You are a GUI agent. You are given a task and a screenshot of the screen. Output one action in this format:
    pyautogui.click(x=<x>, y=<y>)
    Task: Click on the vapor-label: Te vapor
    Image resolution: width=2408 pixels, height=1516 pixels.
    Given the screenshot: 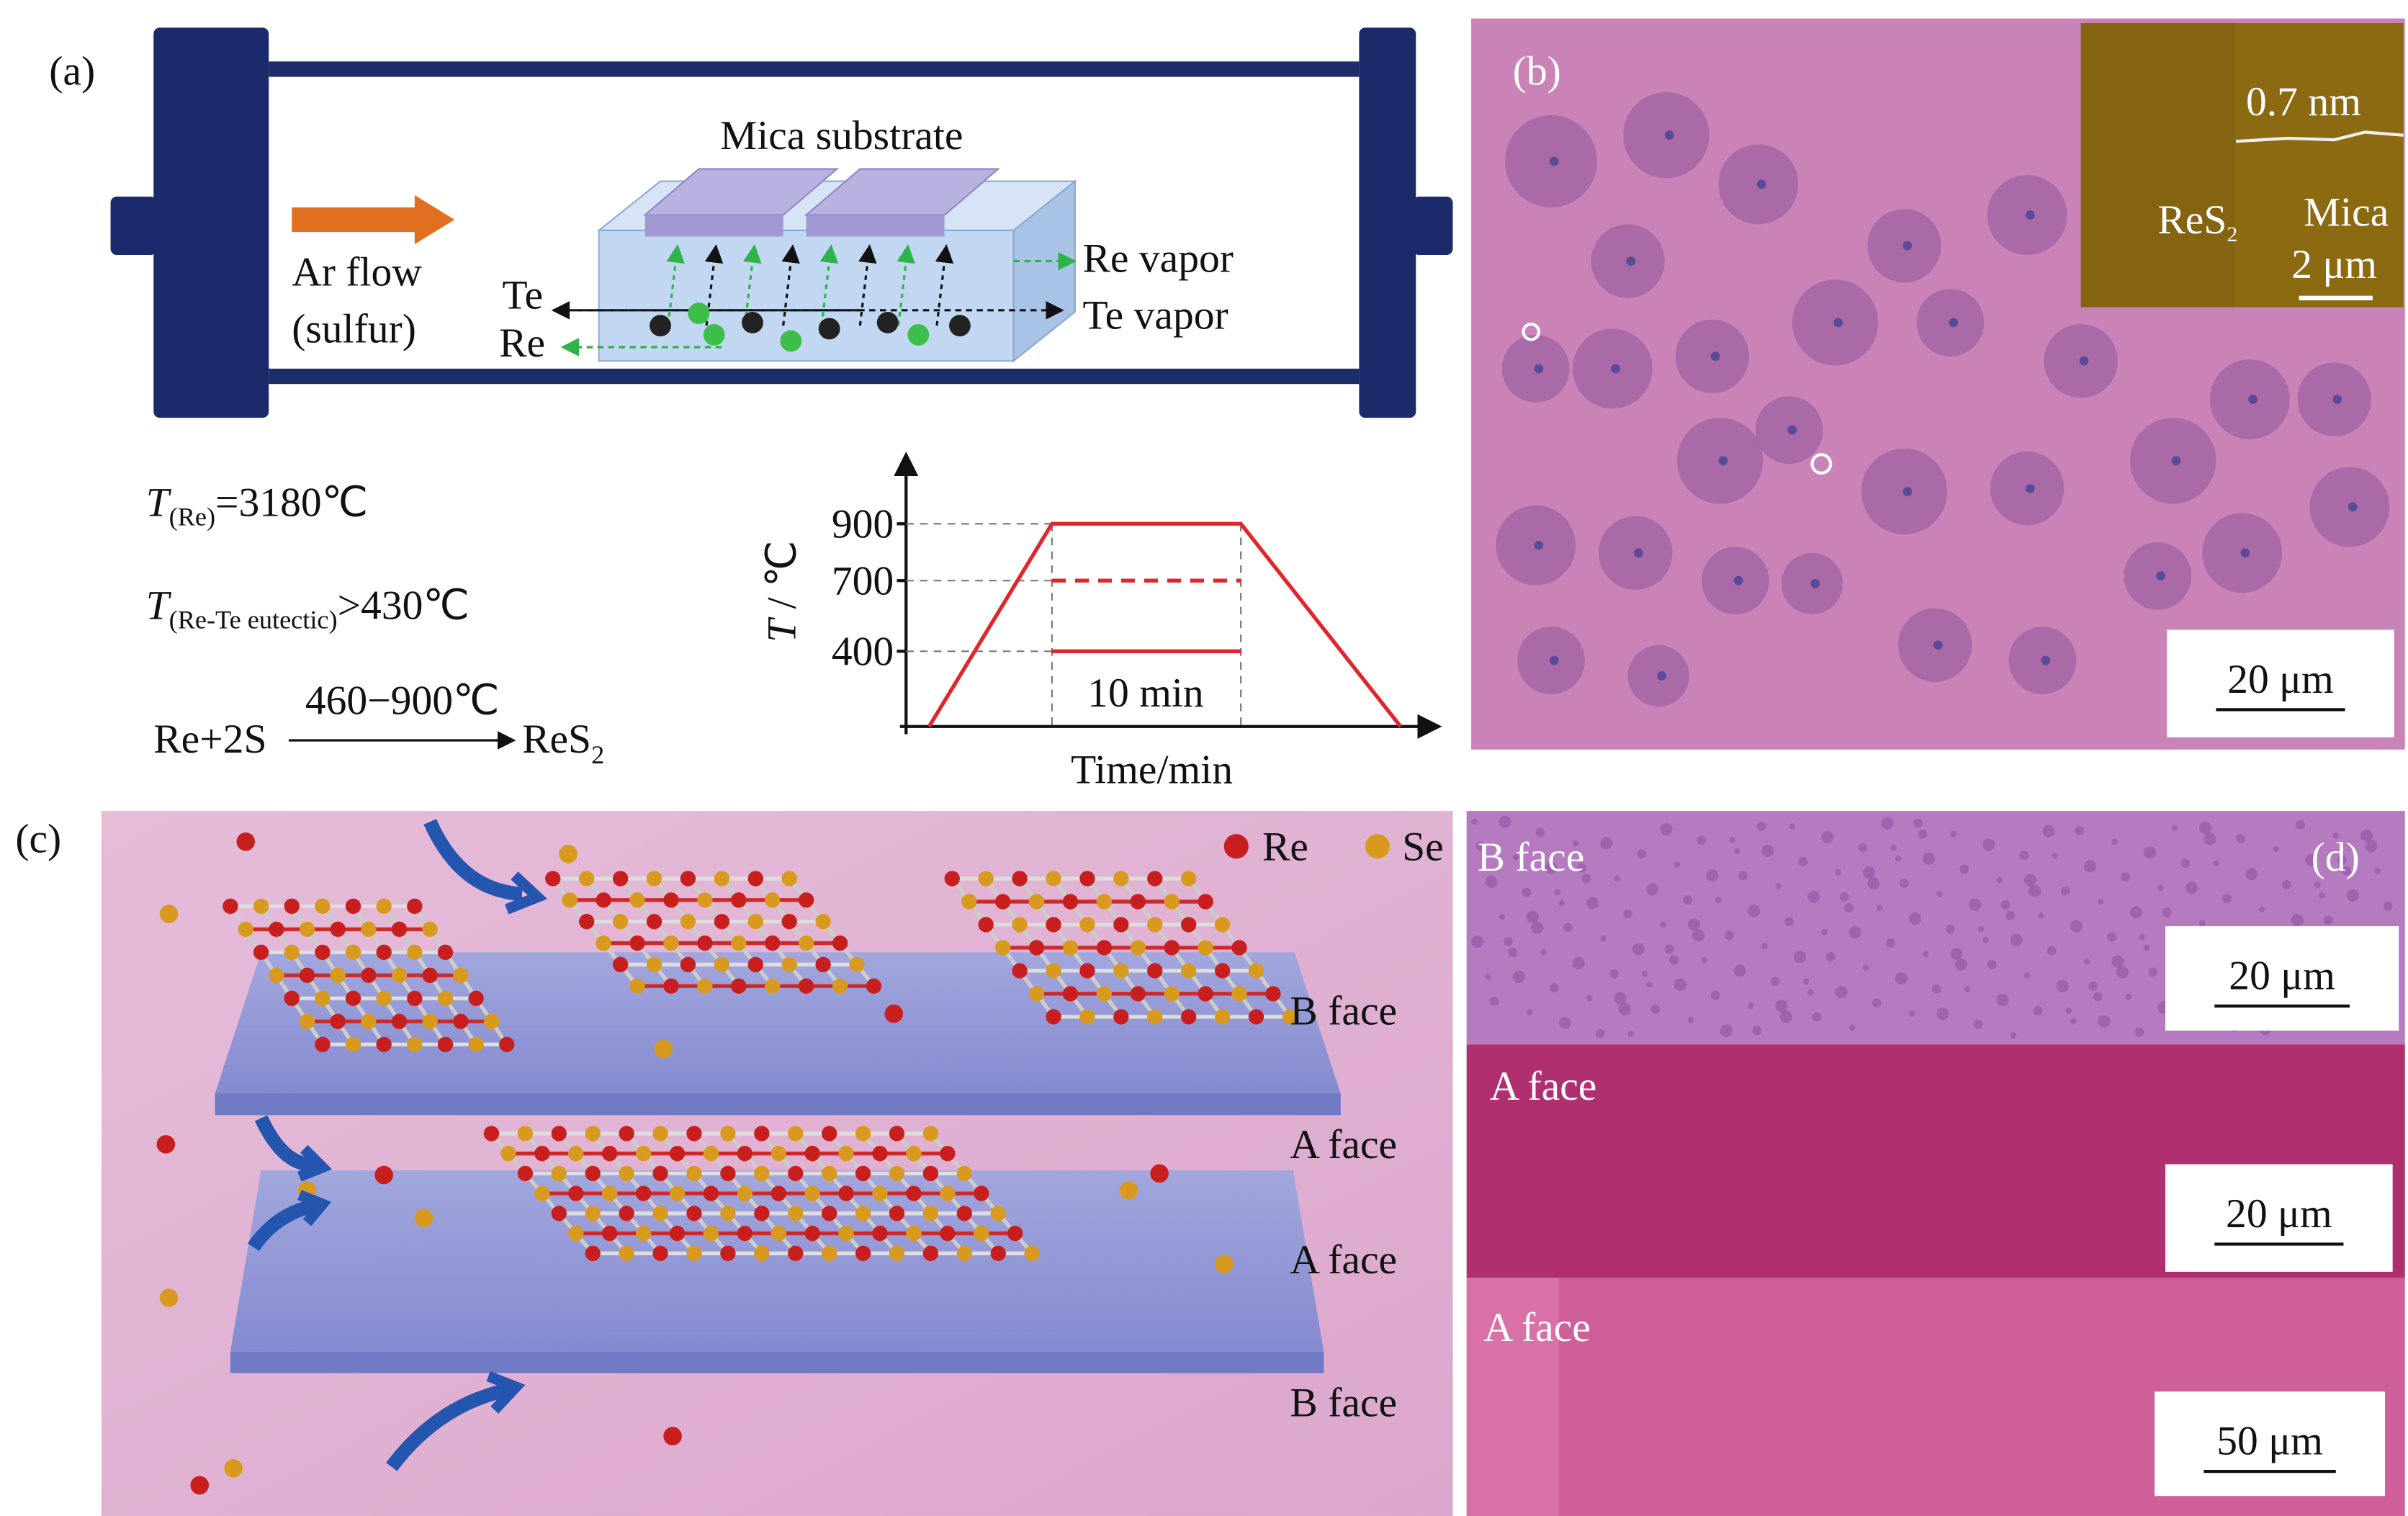 What is the action you would take?
    pyautogui.click(x=1156, y=315)
    